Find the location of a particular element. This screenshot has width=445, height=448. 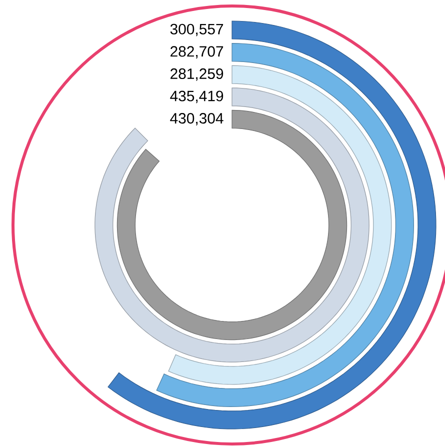

data-label: 281,259 is located at coordinates (197, 74).